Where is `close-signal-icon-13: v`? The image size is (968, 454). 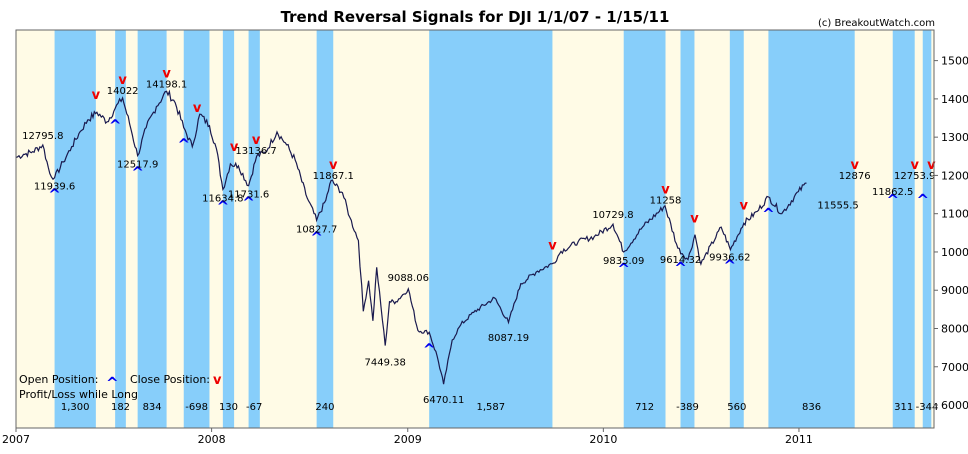
close-signal-icon-13: v is located at coordinates (333, 165).